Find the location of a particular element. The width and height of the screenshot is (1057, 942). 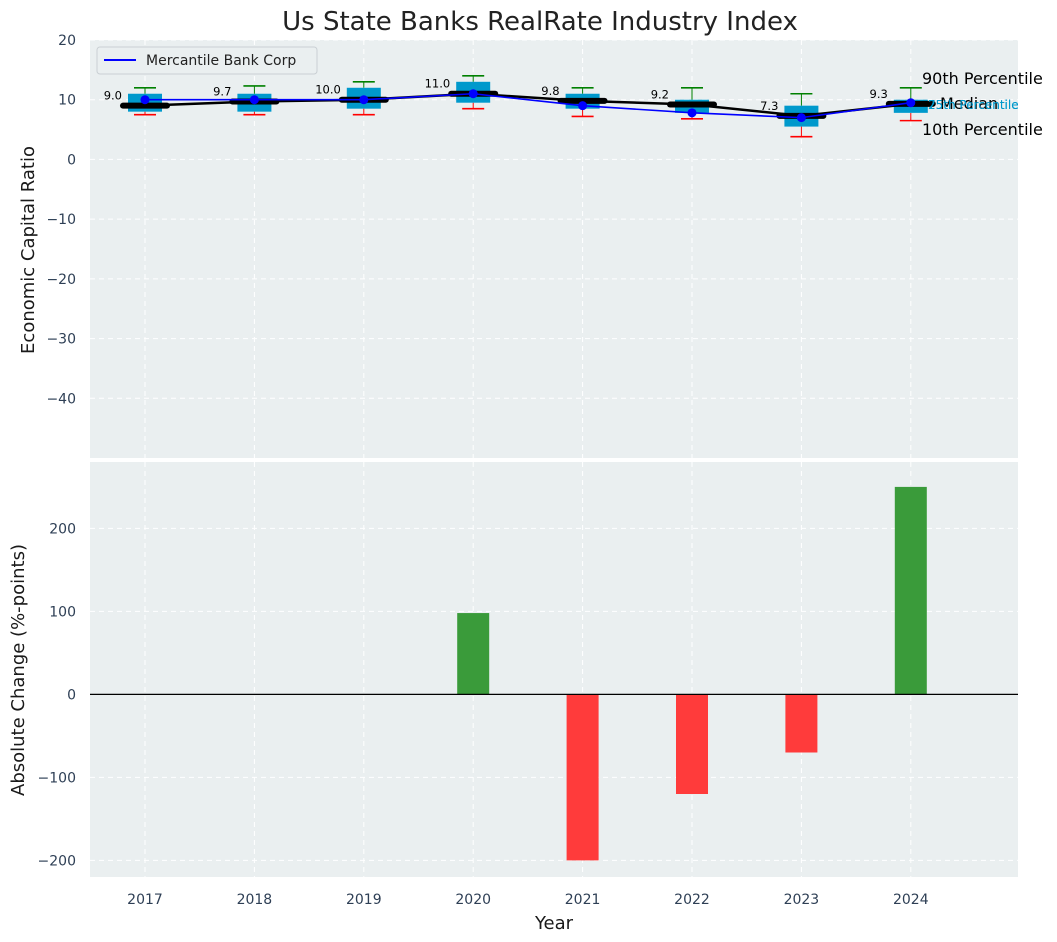

x-tick-label: 2022 is located at coordinates (692, 900).